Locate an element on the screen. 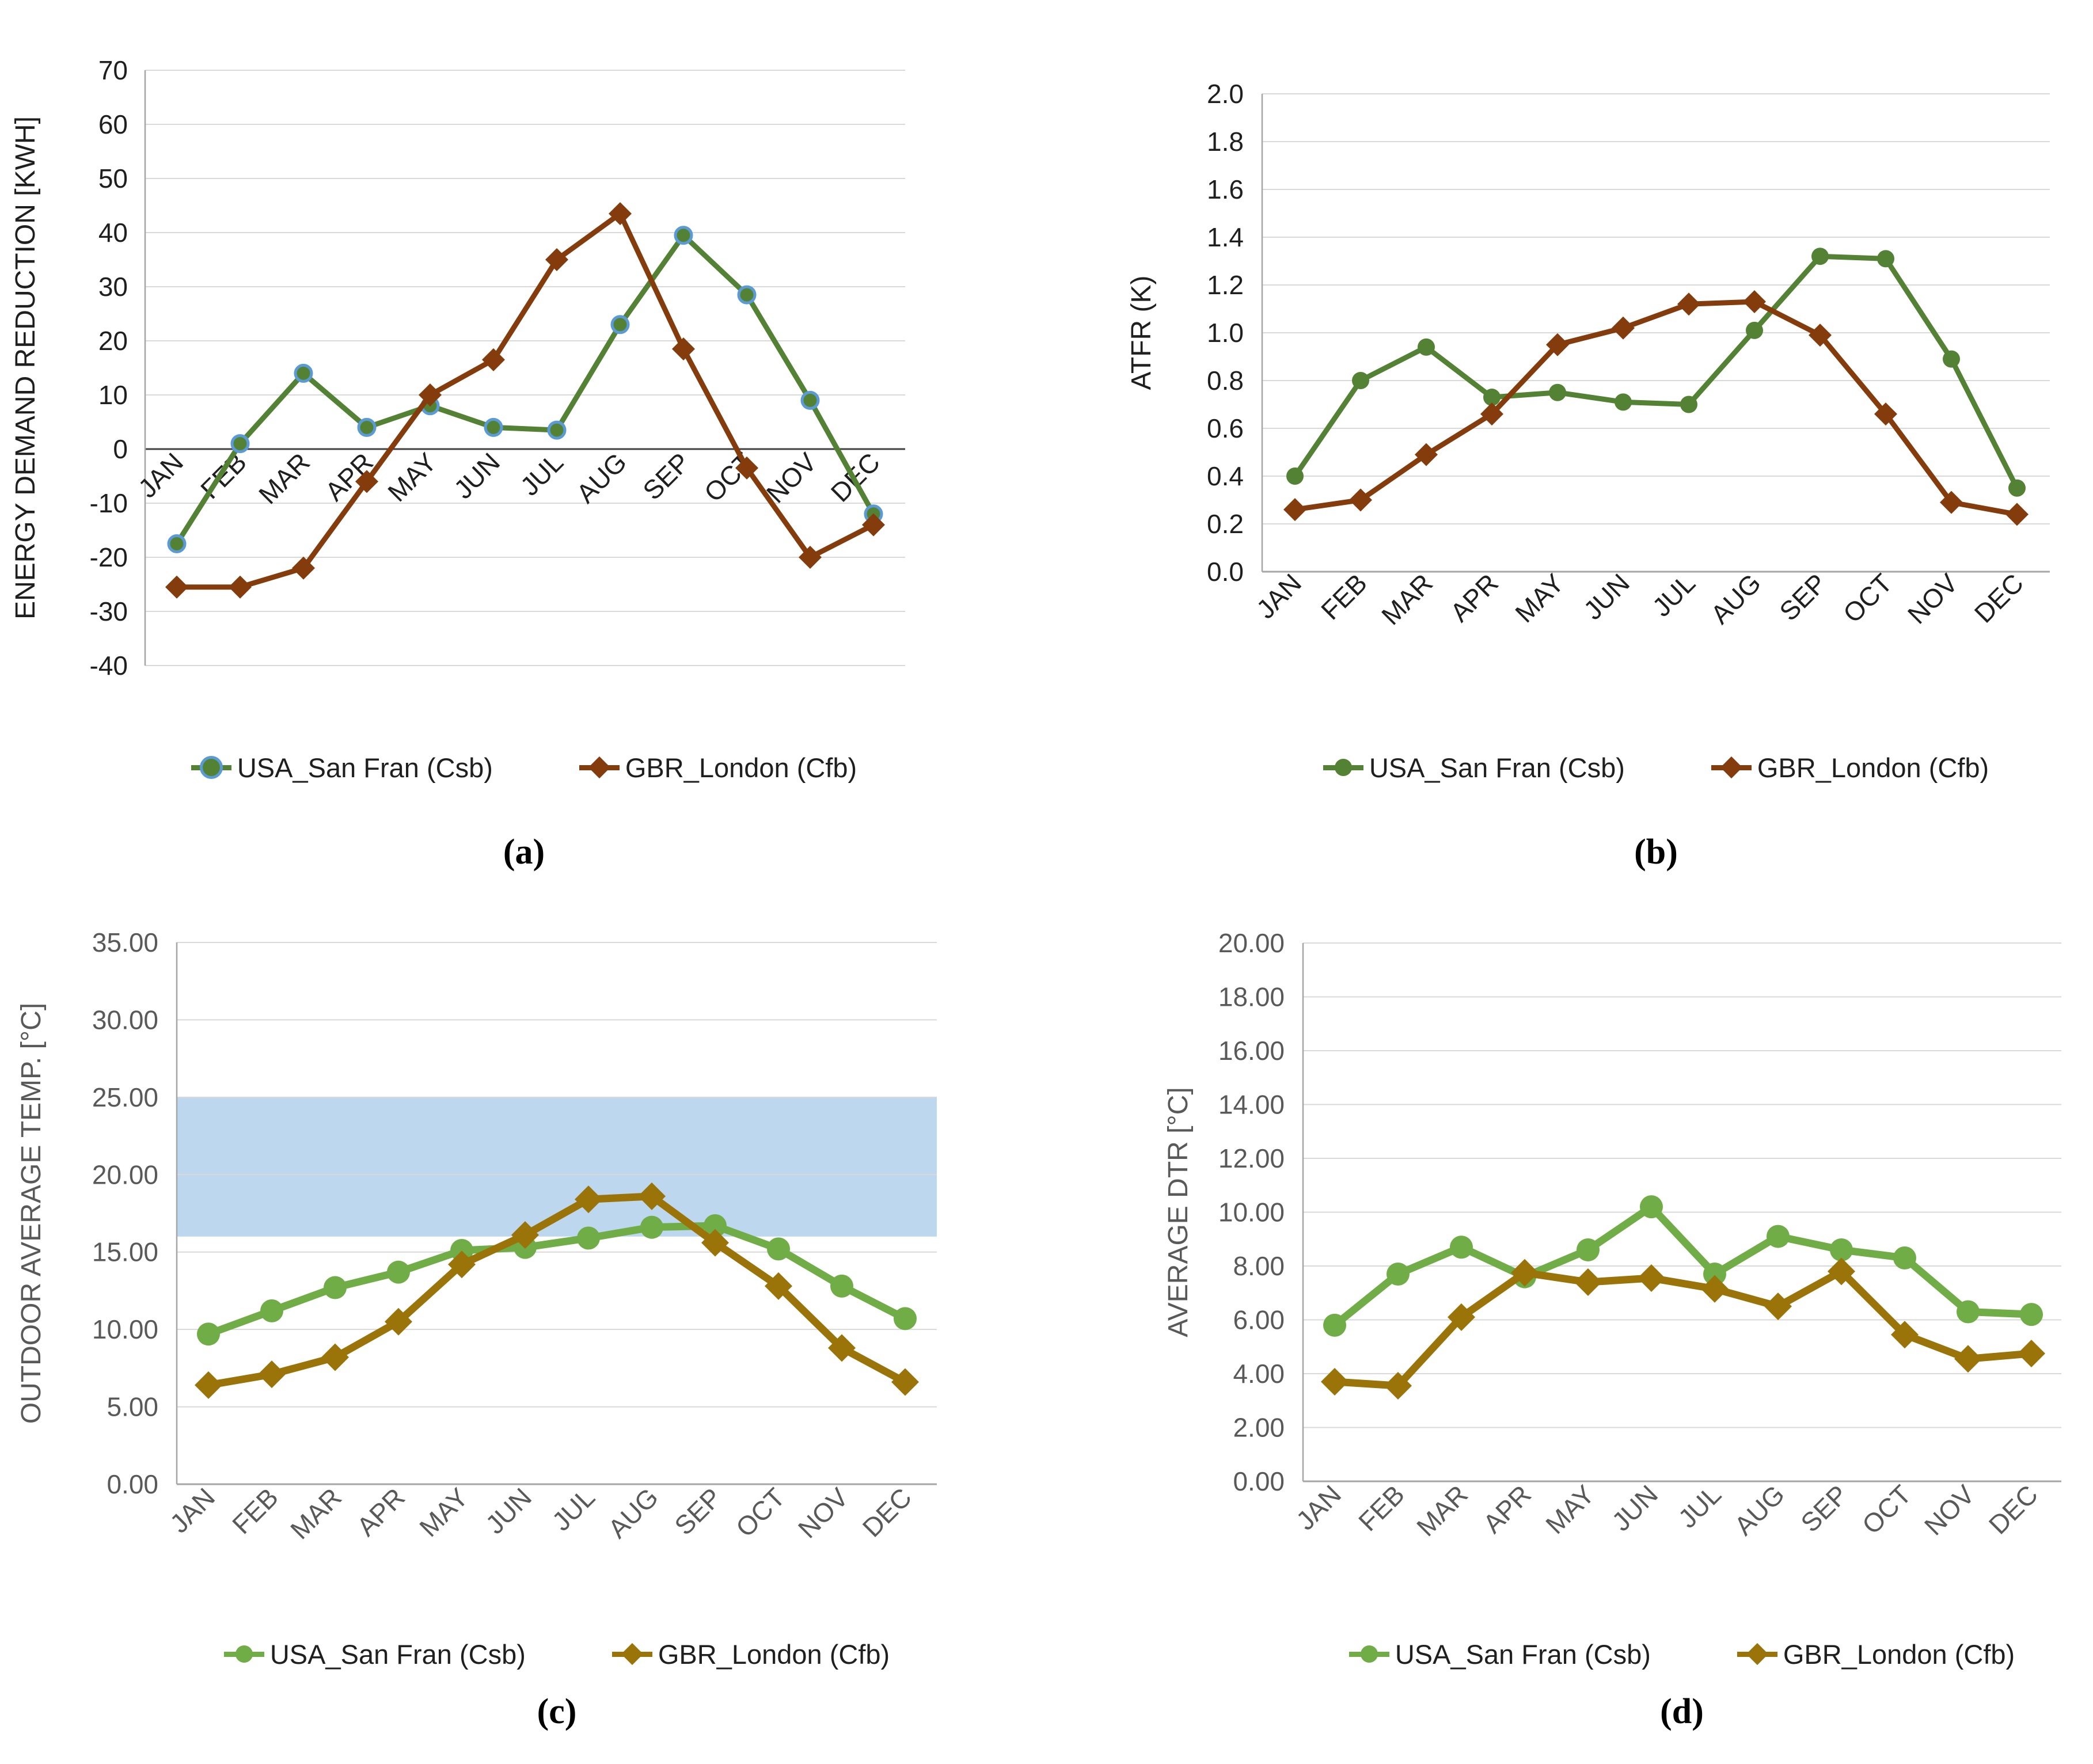  svg-text: 6.00 is located at coordinates (1259, 1320).